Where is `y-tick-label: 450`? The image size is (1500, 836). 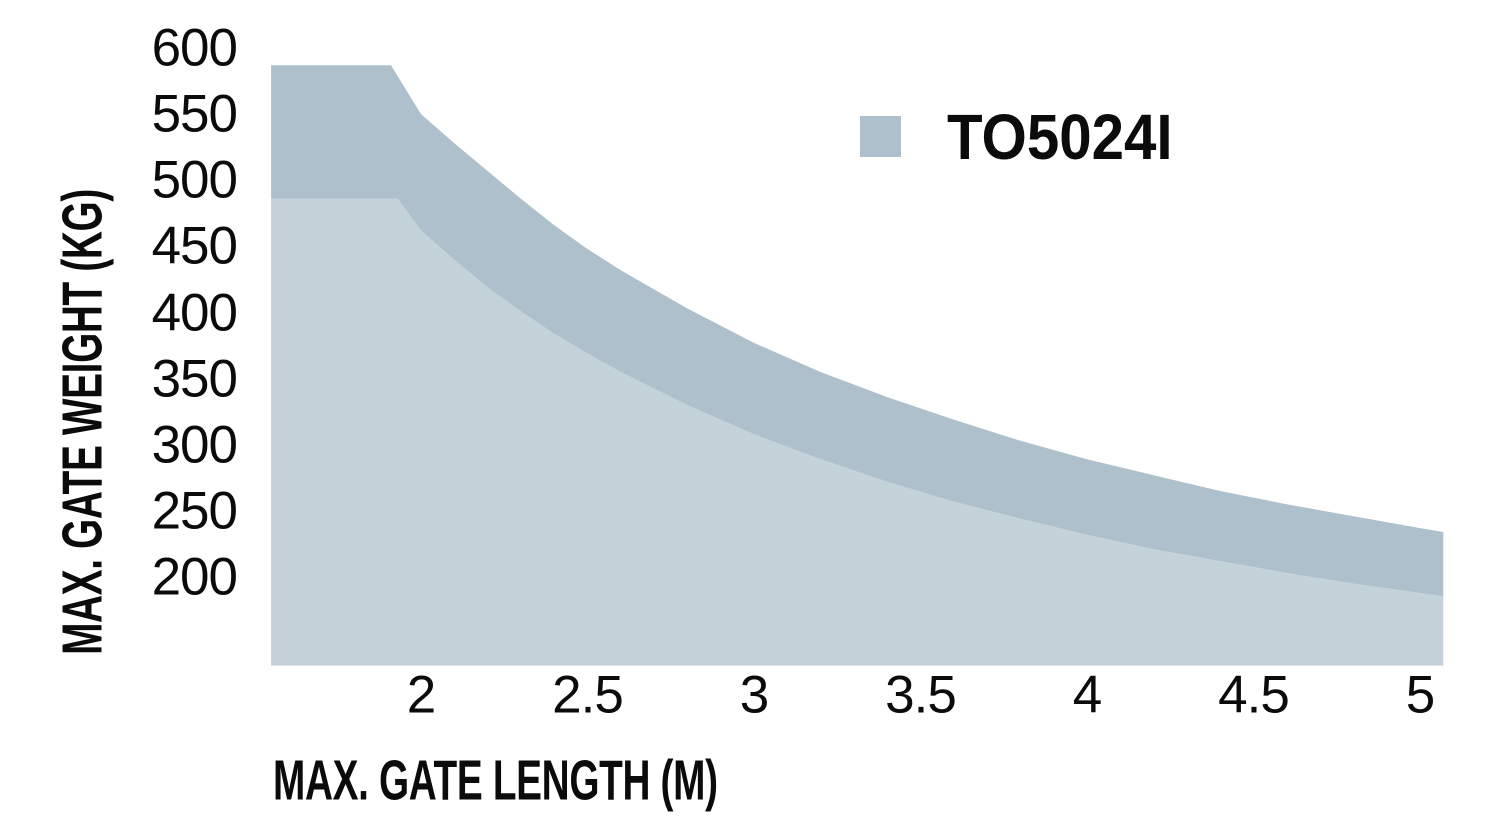
y-tick-label: 450 is located at coordinates (194, 246).